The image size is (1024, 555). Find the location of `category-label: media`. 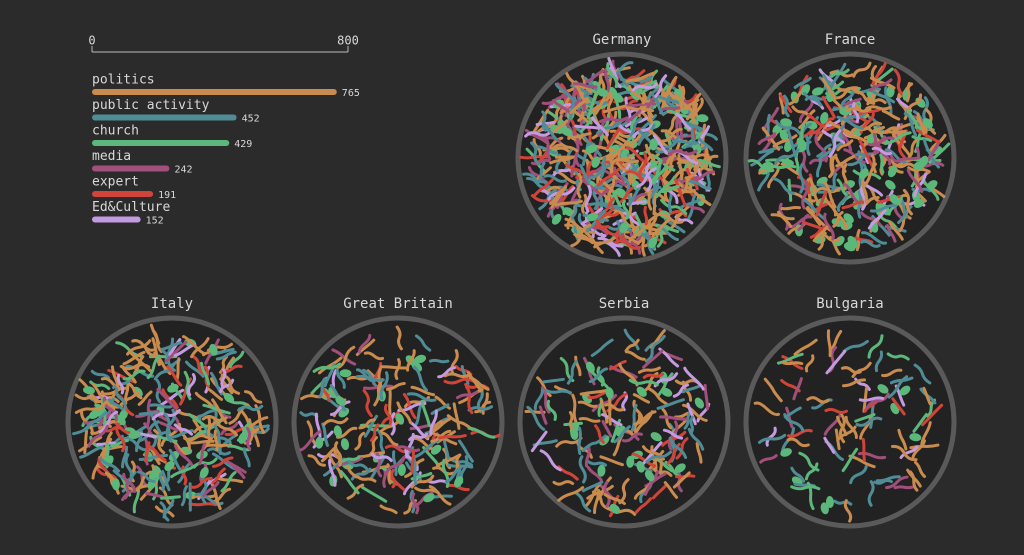

category-label: media is located at coordinates (111, 156).